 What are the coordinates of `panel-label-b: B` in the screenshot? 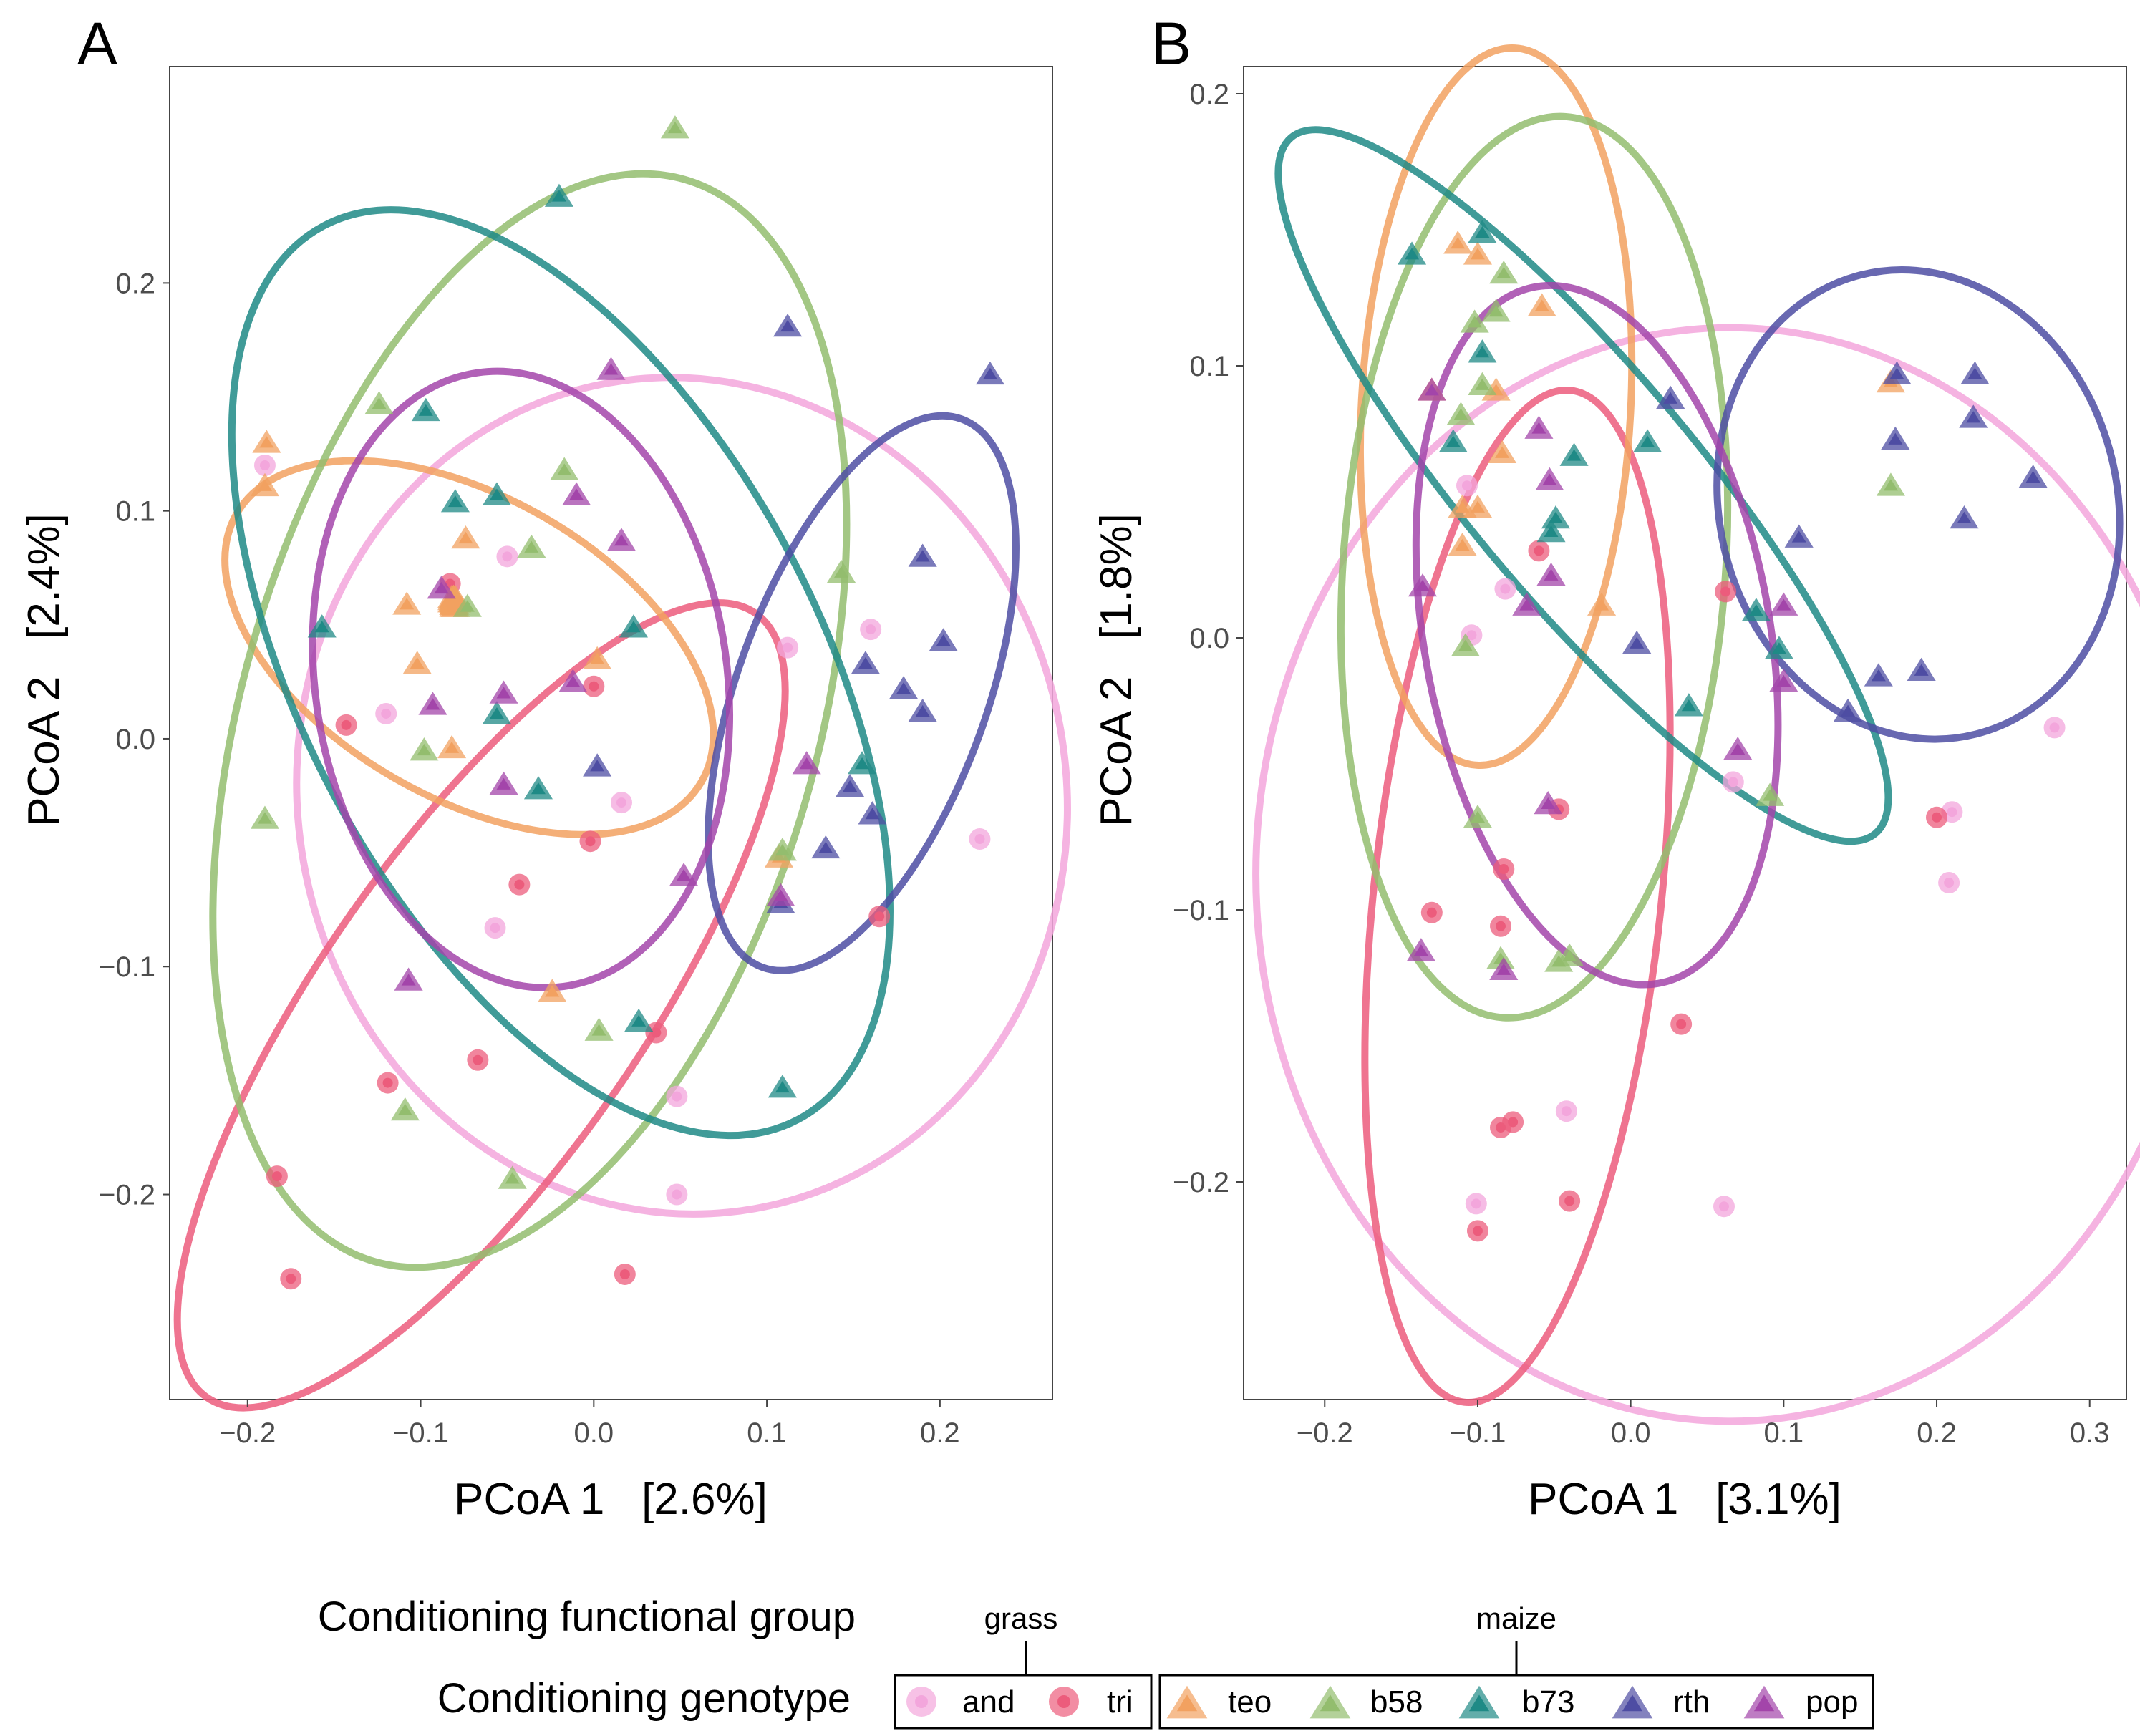 It's located at (1171, 43).